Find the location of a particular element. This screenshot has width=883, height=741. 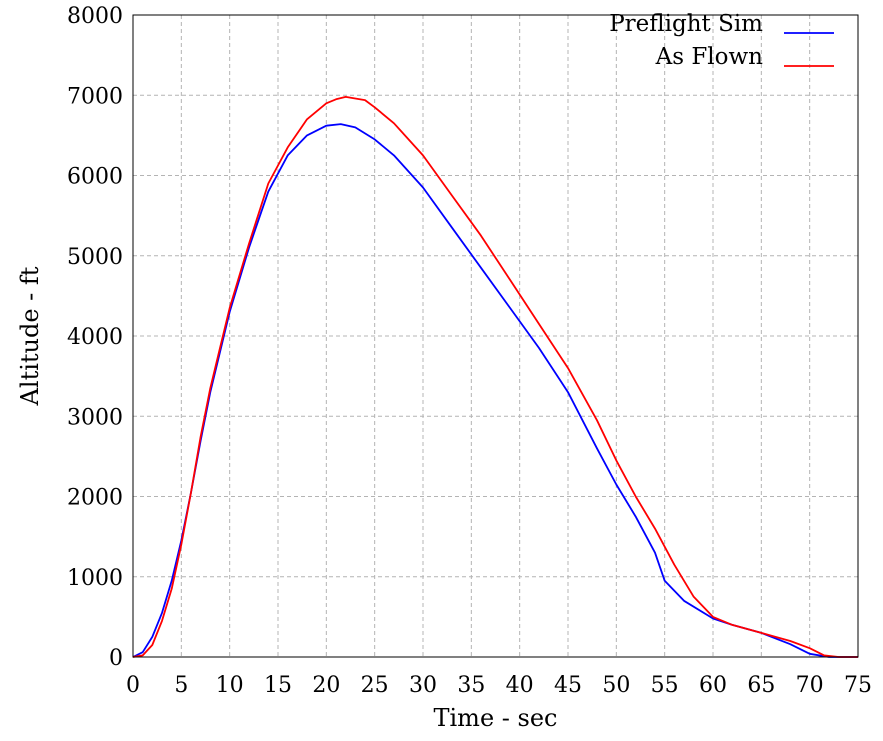

x-tick-label: 25 is located at coordinates (375, 685).